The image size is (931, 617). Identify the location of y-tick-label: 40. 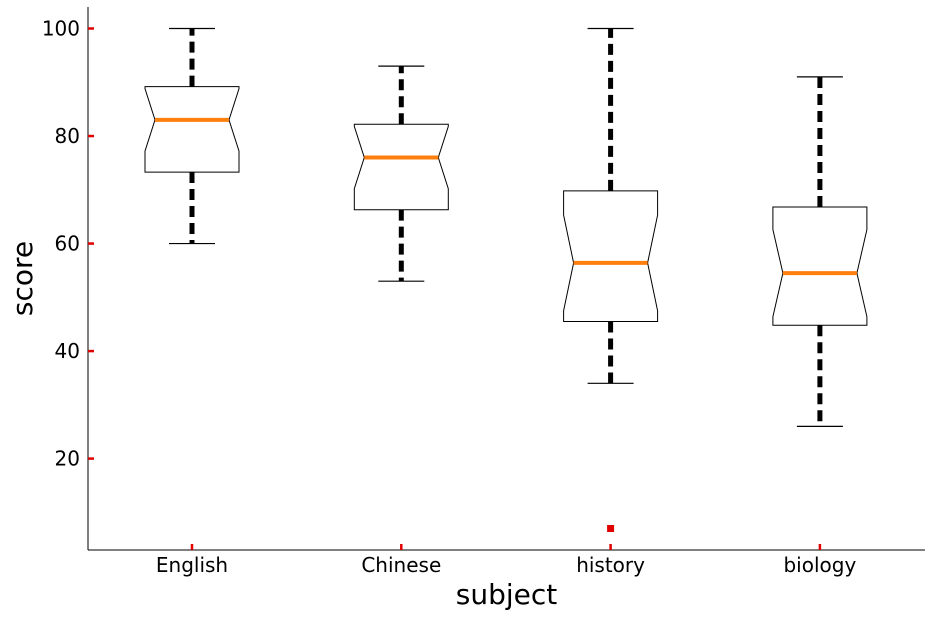
(67, 351).